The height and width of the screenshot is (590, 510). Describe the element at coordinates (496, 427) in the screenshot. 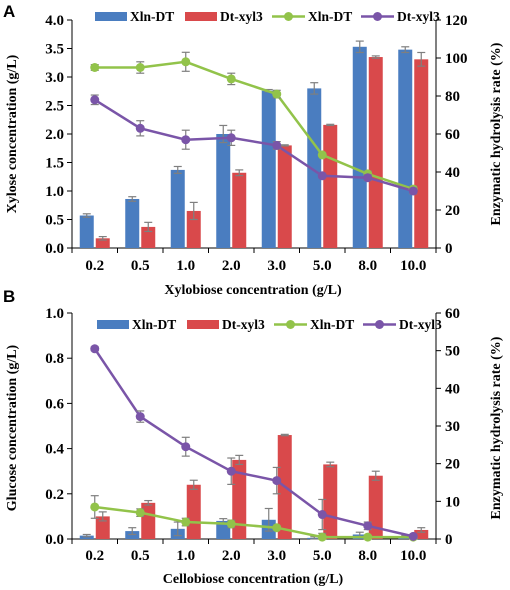

I see `panel-b-right-axis-label: Enzymatic hydrolysis rate (%)` at that location.